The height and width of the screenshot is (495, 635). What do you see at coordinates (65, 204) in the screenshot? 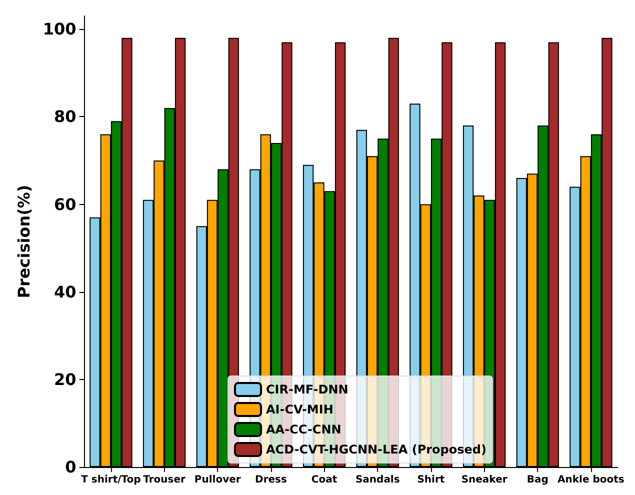
I see `y-tick-label: 60` at bounding box center [65, 204].